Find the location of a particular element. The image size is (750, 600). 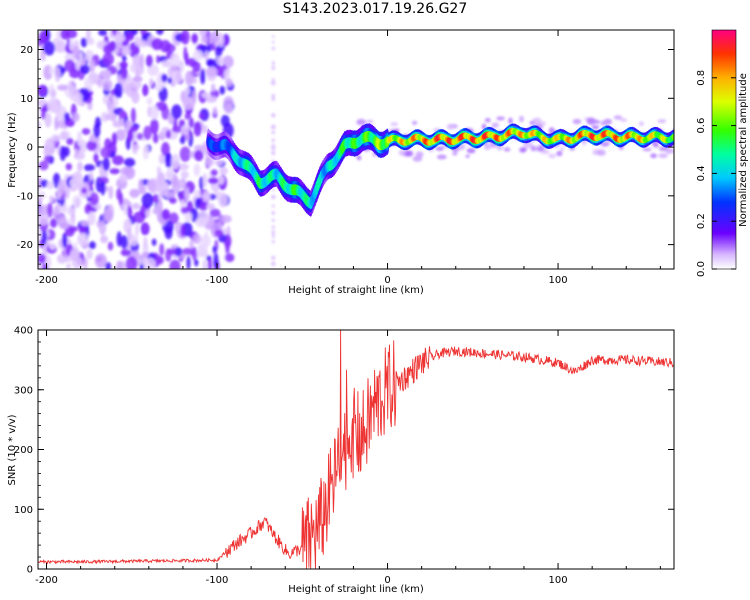

spectrogram-ytick-label: 10 is located at coordinates (26, 99).